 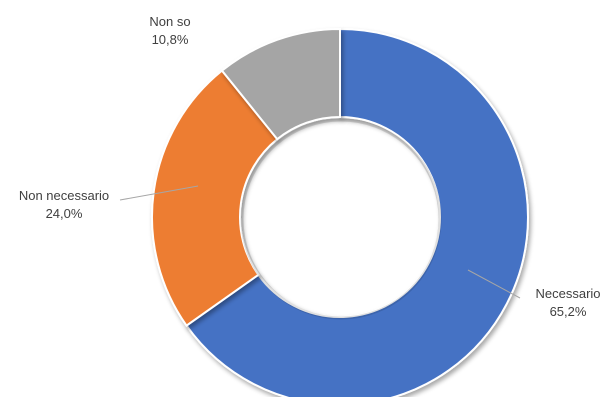 What do you see at coordinates (169, 21) in the screenshot?
I see `category-label-non-so: Non so` at bounding box center [169, 21].